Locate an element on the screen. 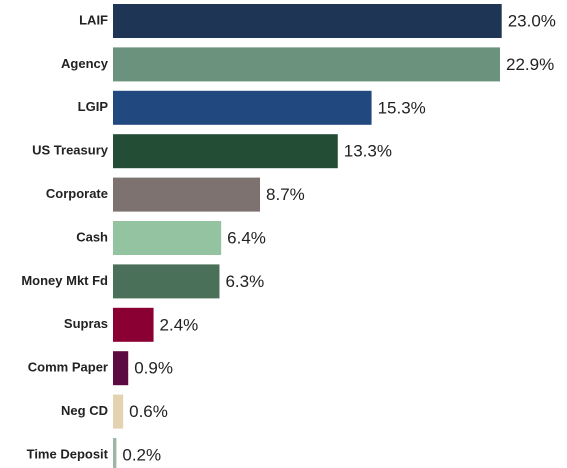  category-label: Neg CD is located at coordinates (84, 410).